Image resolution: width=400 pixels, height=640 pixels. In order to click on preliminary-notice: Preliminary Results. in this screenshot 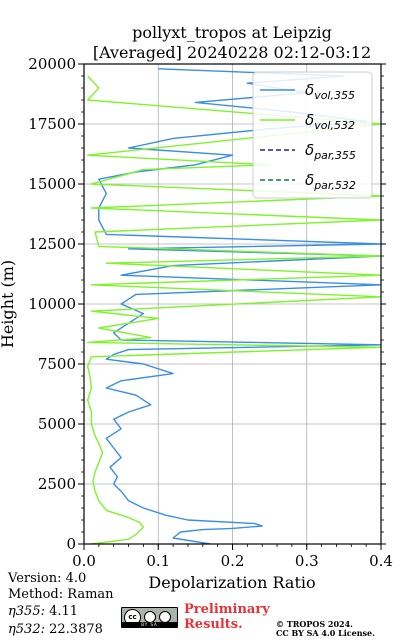, I will do `click(227, 617)`.